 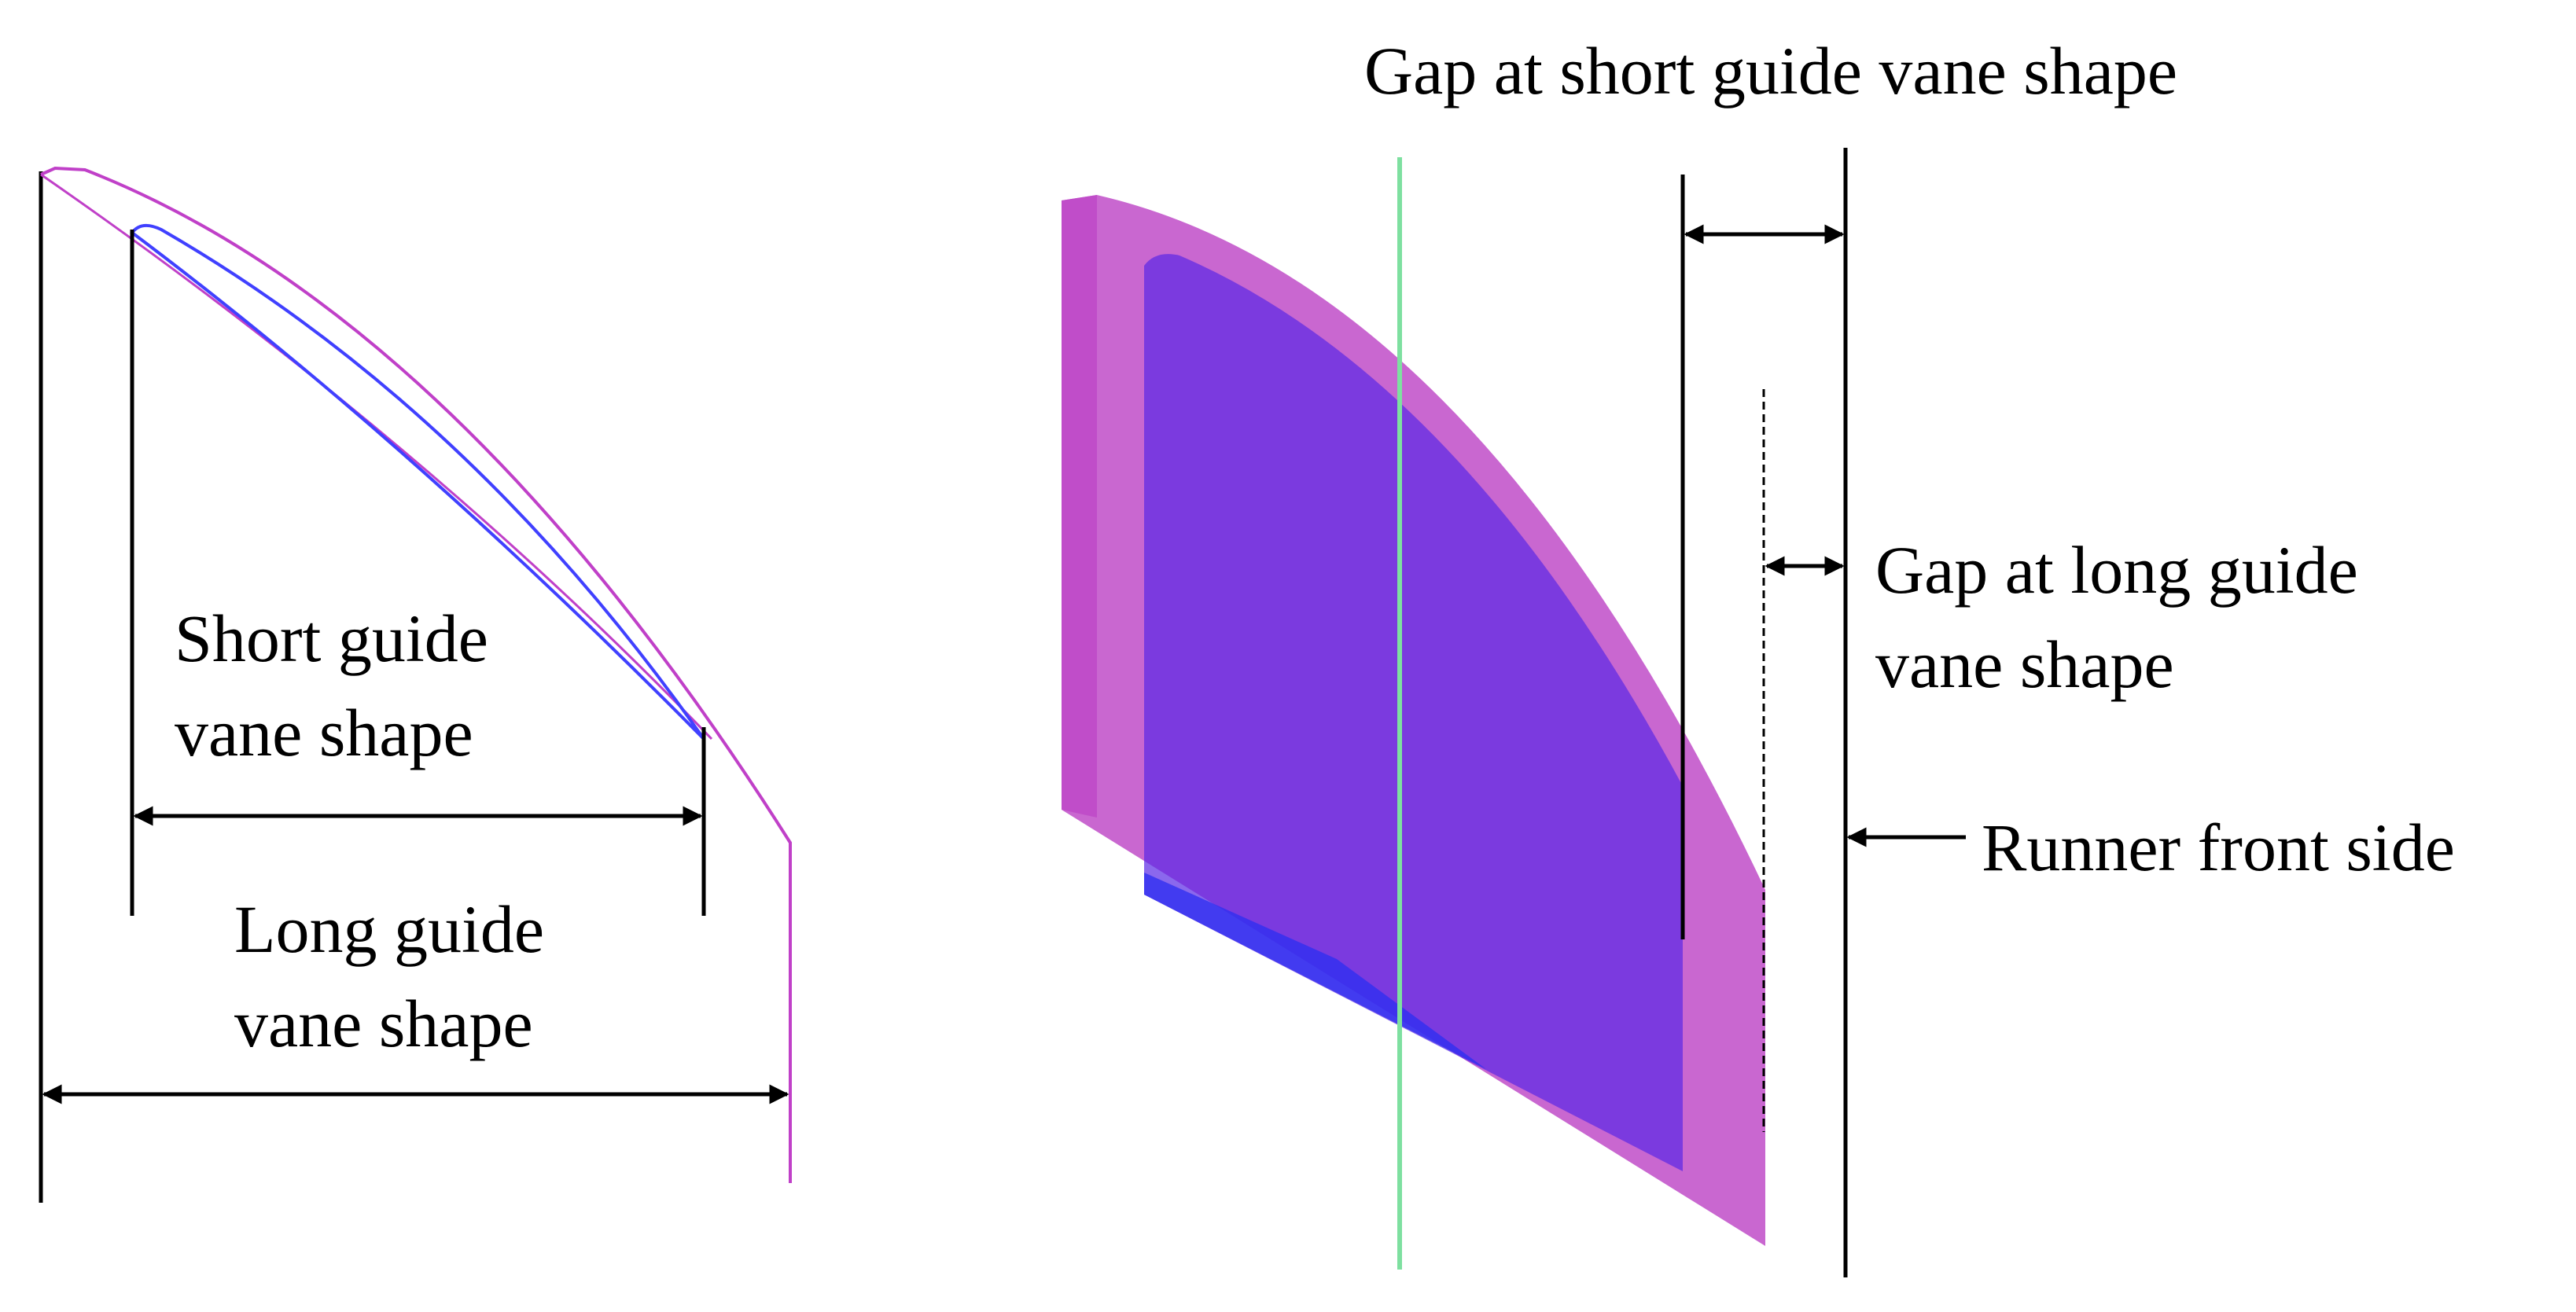 What do you see at coordinates (389, 976) in the screenshot?
I see `long-vane-label: Long guide vane shape` at bounding box center [389, 976].